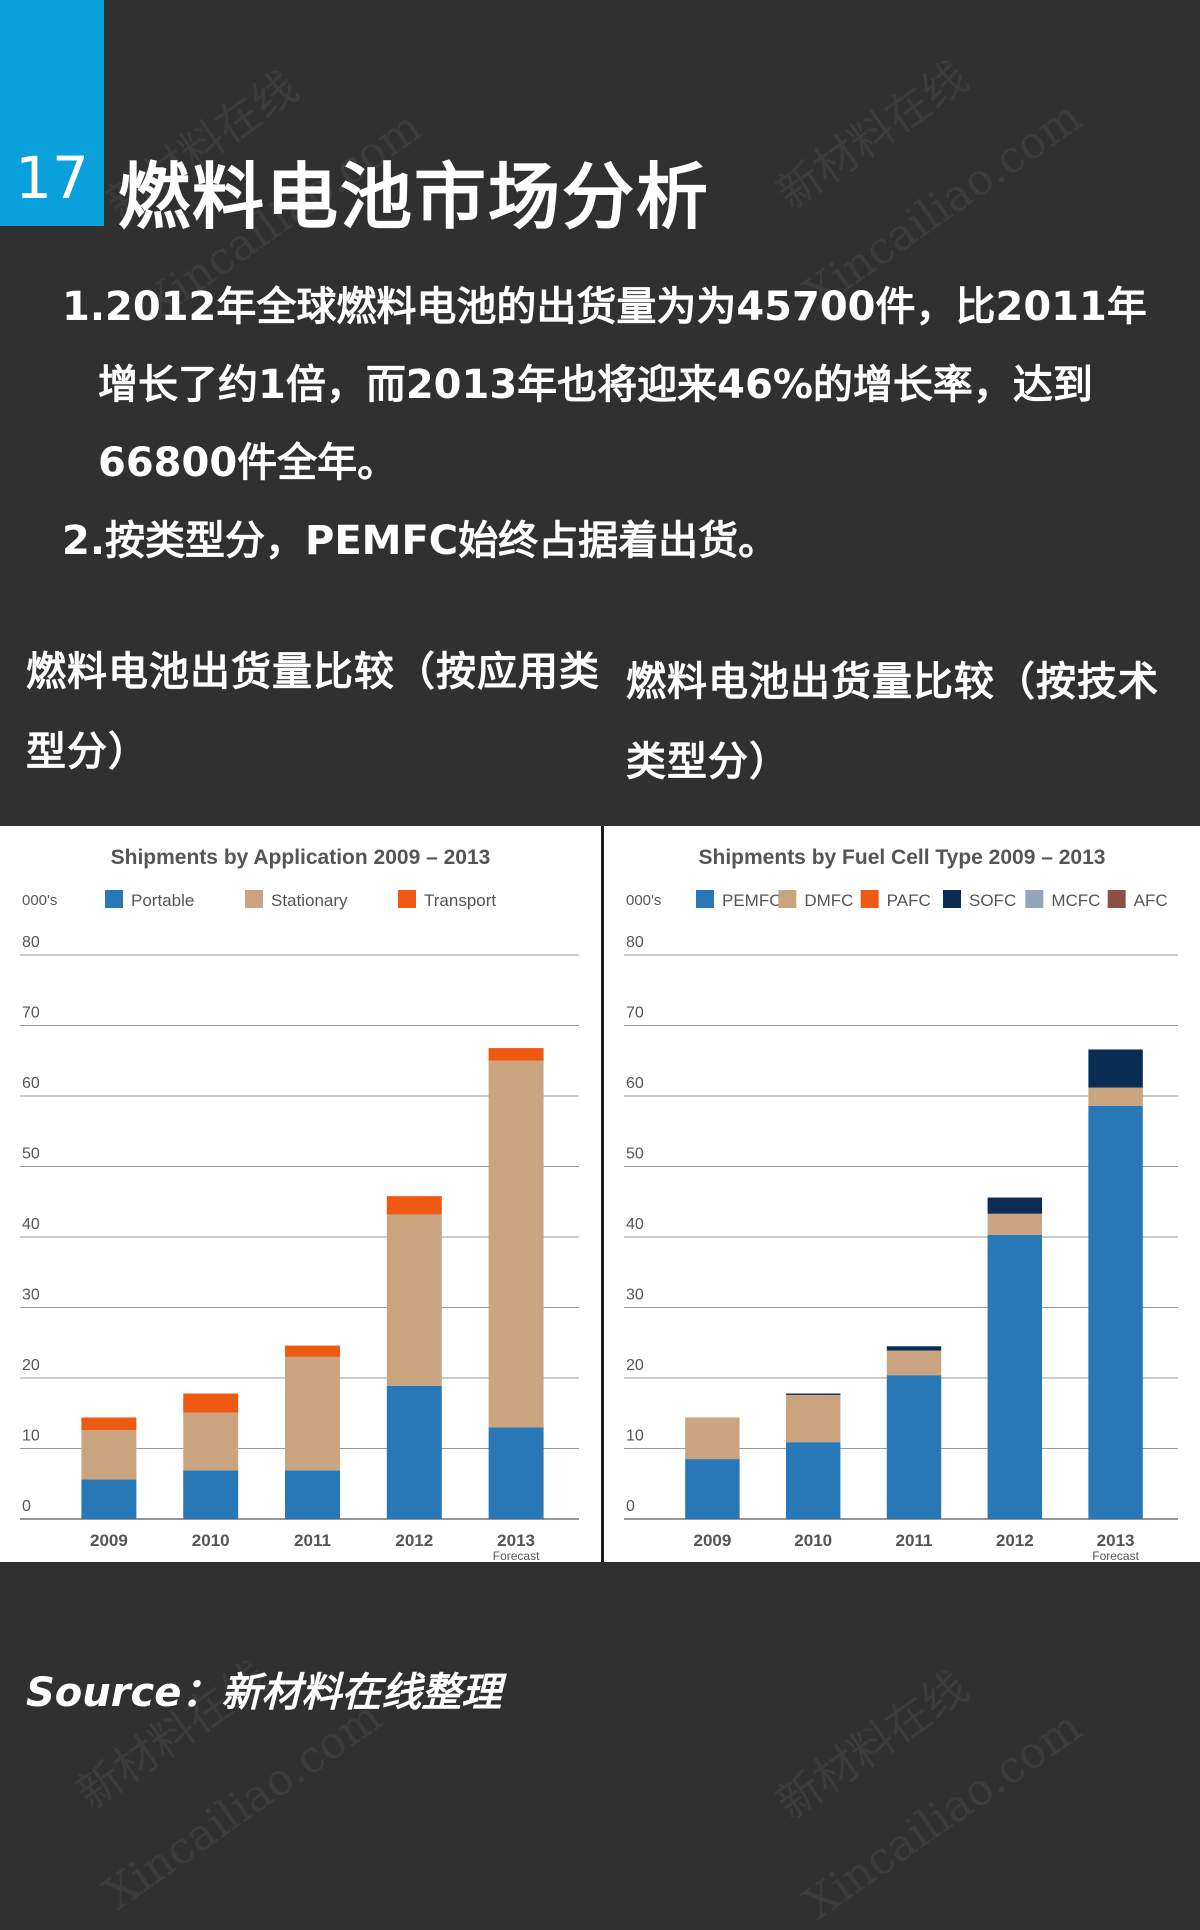 The image size is (1200, 1930). What do you see at coordinates (892, 722) in the screenshot?
I see `right-chart-subtitle: 燃料电池出货量比较（按技术类型分）` at bounding box center [892, 722].